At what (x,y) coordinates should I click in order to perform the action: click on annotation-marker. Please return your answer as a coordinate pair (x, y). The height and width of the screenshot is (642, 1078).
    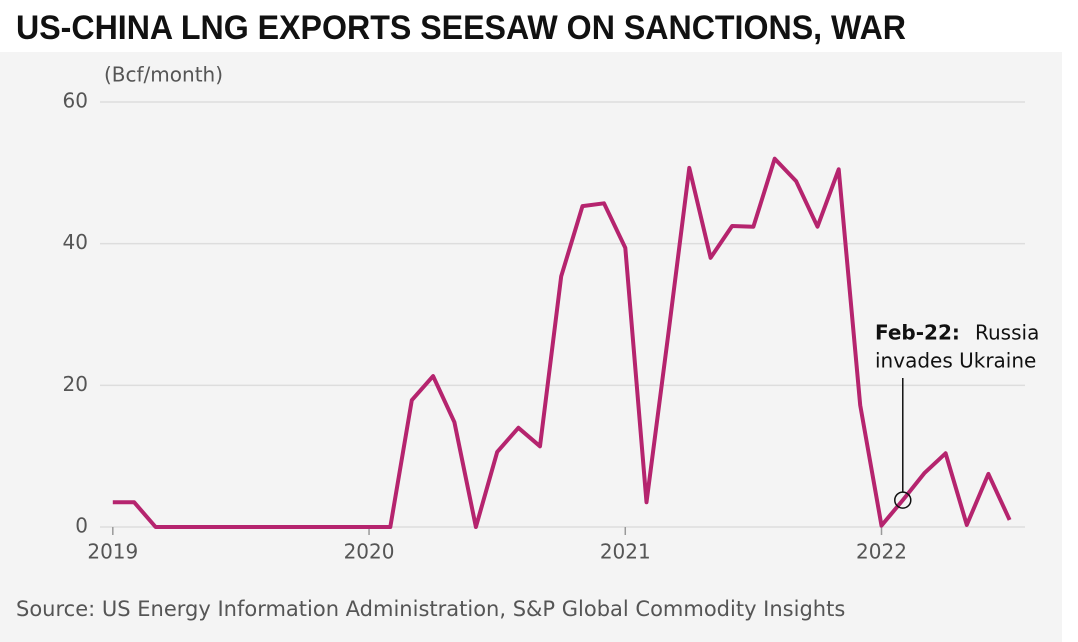
    Looking at the image, I should click on (903, 500).